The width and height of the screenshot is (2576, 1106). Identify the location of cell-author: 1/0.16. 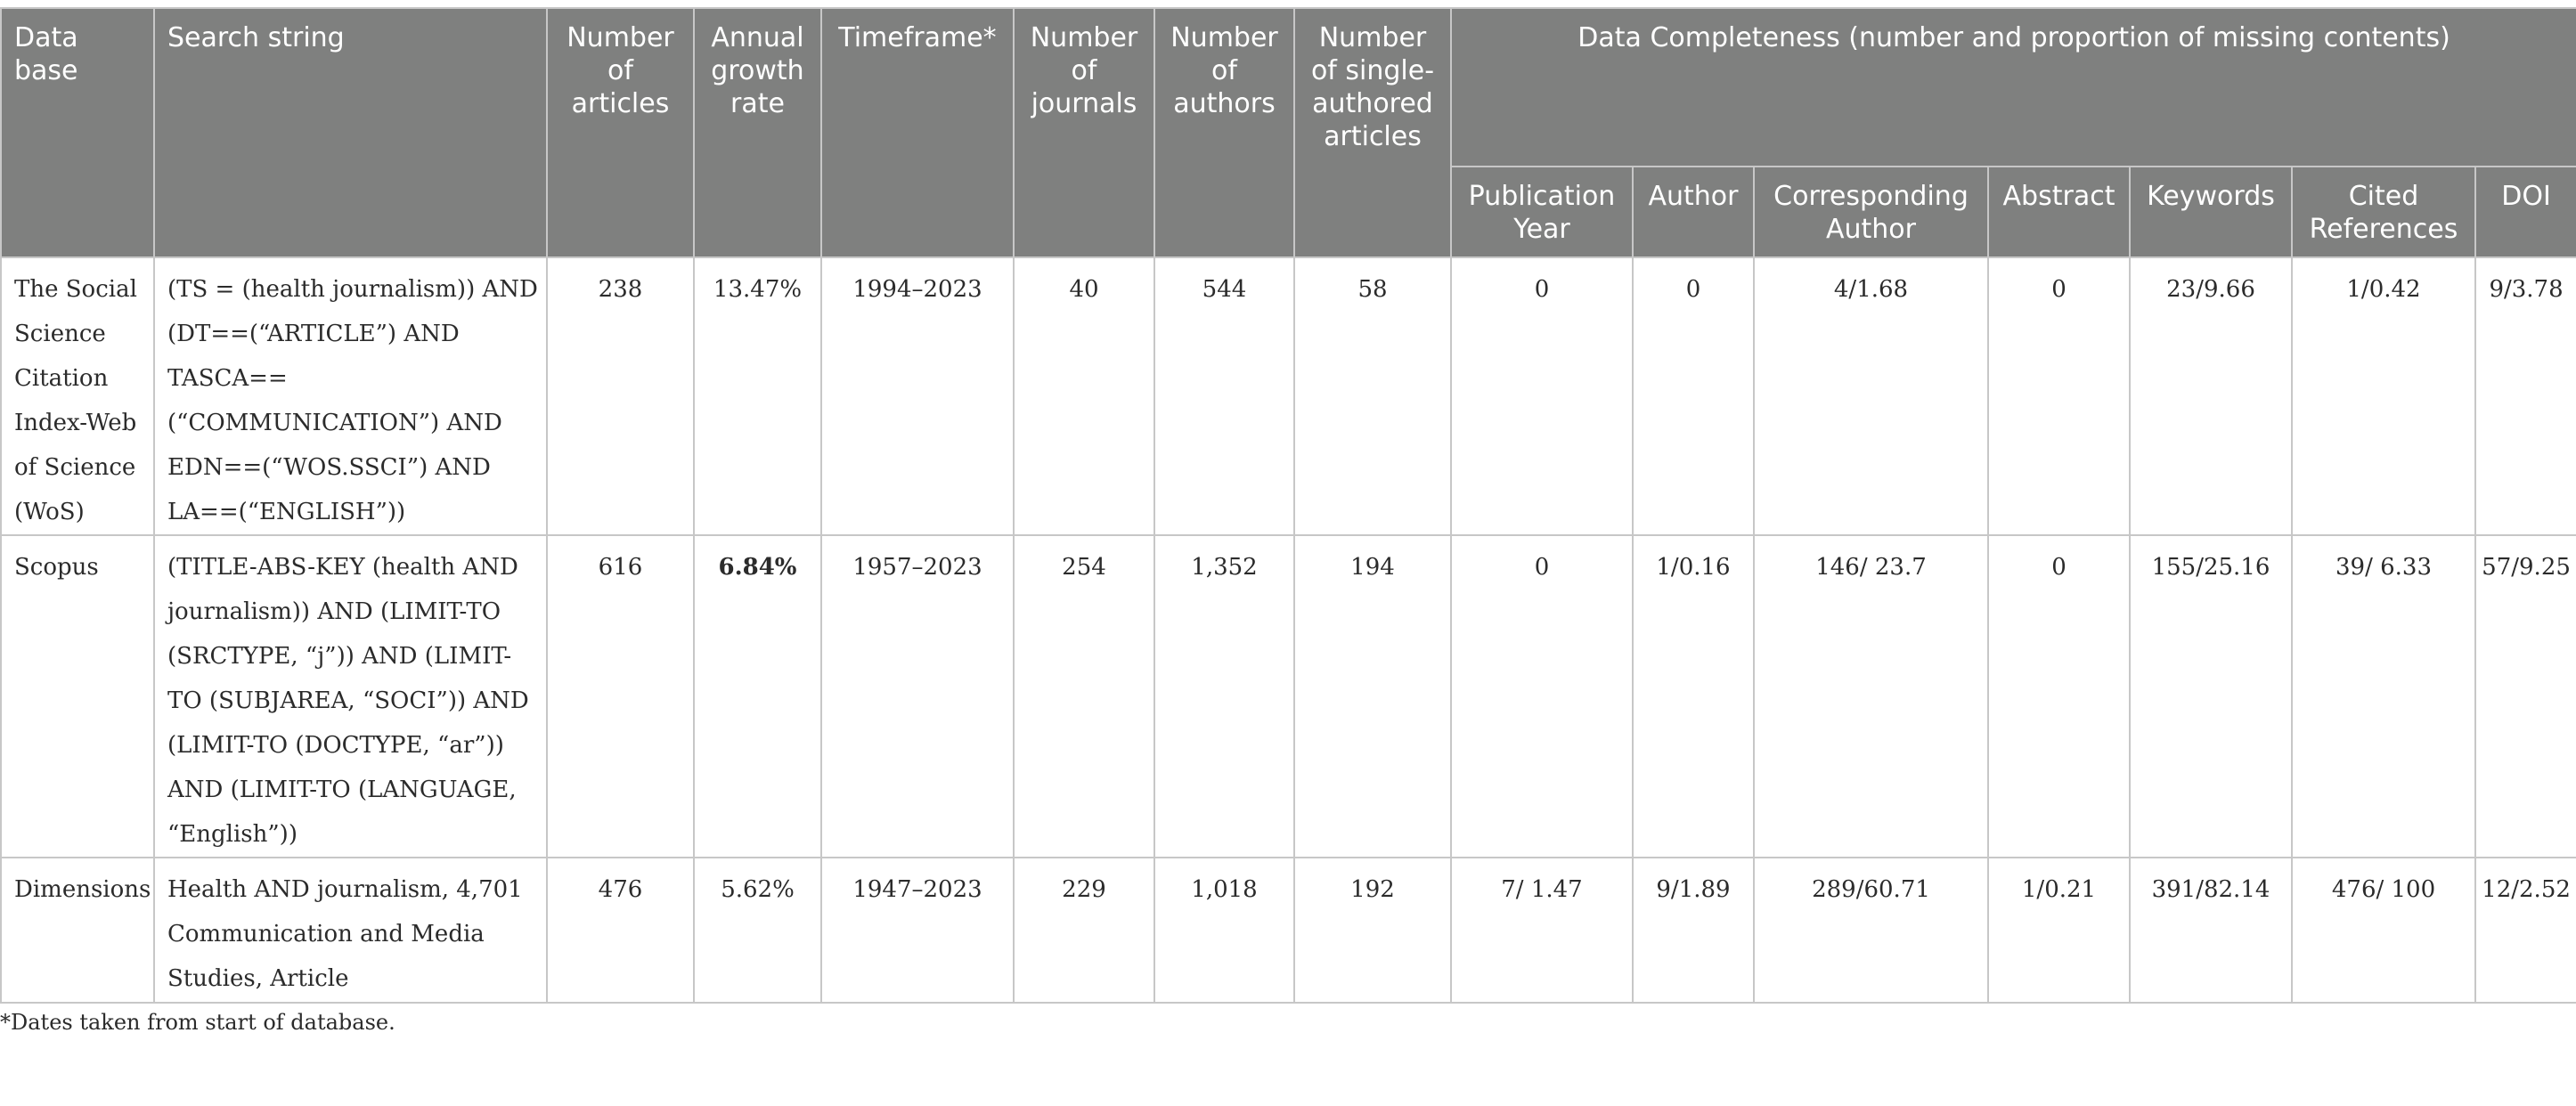
(1694, 696).